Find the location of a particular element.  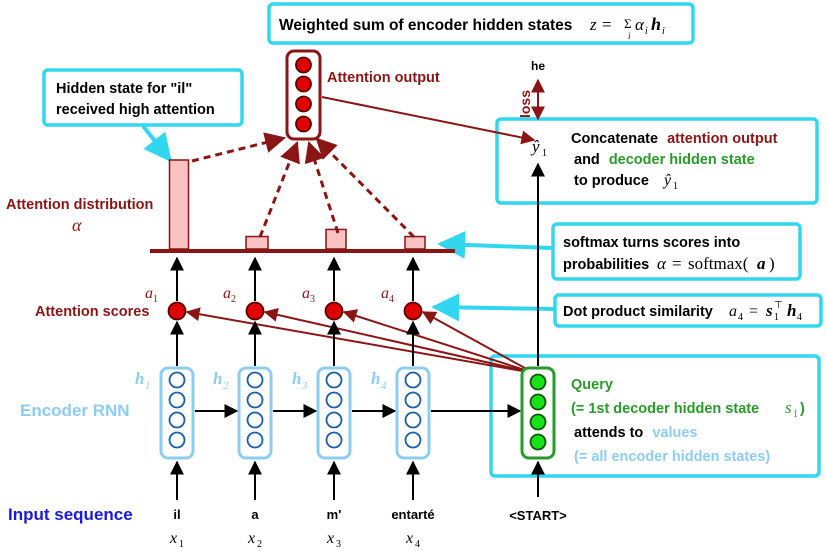

score-label-1: a is located at coordinates (149, 293).